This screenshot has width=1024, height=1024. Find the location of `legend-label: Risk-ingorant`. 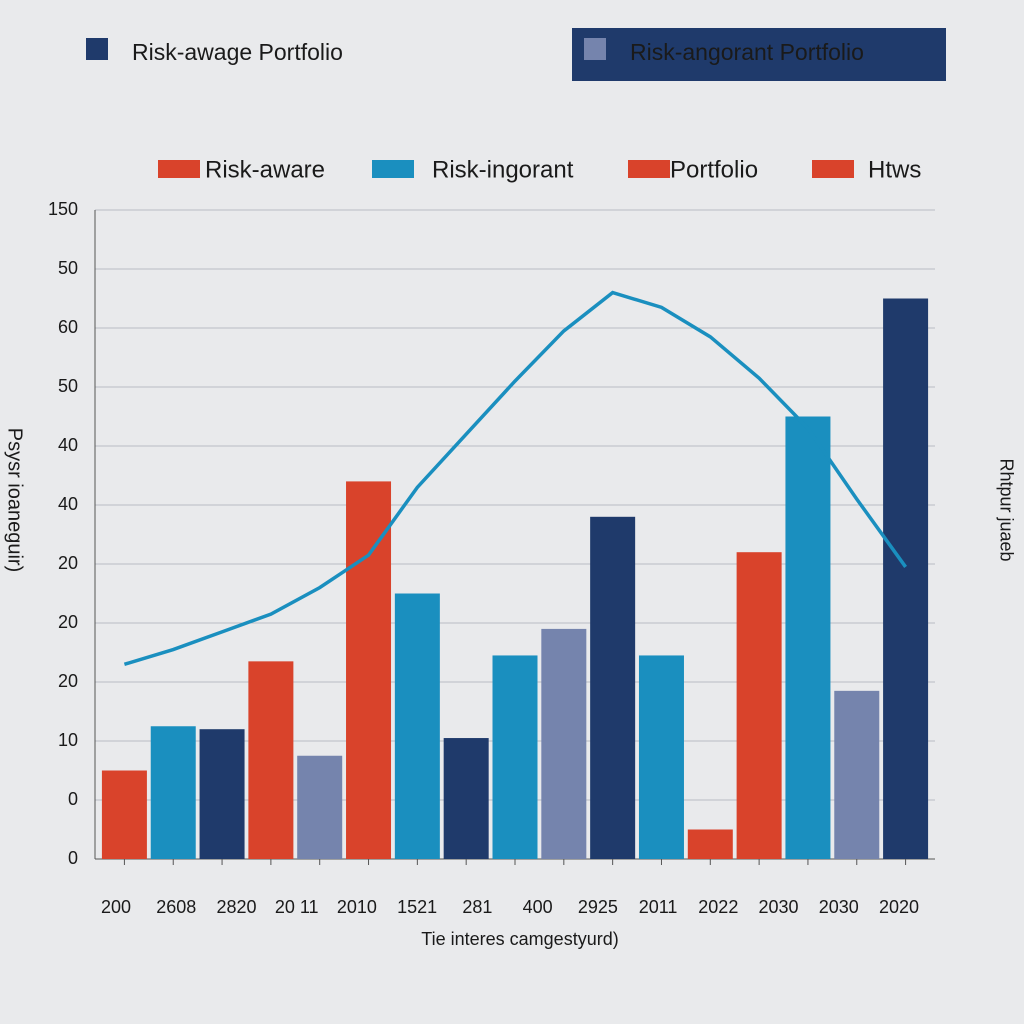

legend-label: Risk-ingorant is located at coordinates (503, 169).